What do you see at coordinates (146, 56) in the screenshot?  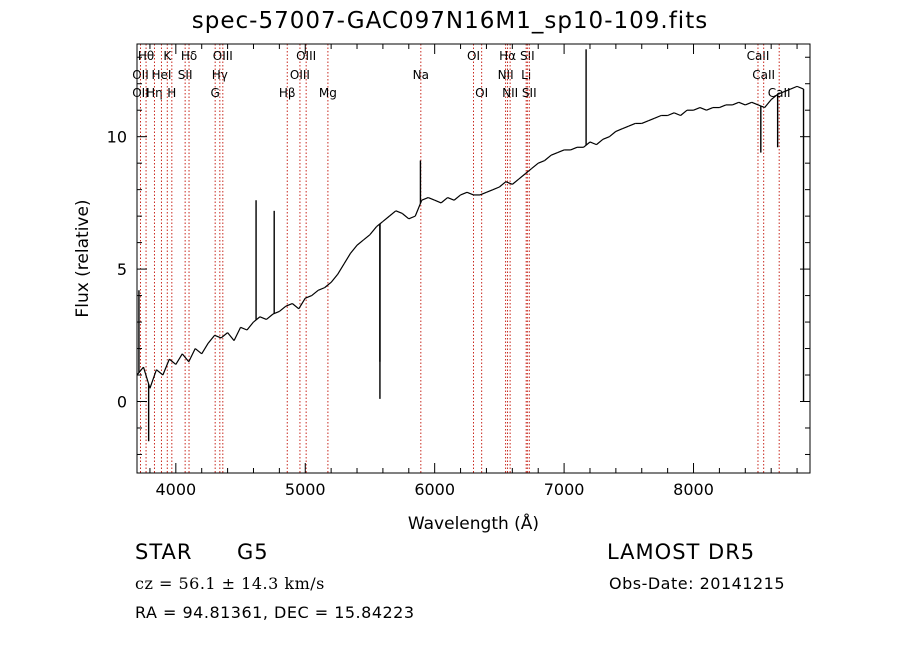 I see `line-marker-label: Hθ` at bounding box center [146, 56].